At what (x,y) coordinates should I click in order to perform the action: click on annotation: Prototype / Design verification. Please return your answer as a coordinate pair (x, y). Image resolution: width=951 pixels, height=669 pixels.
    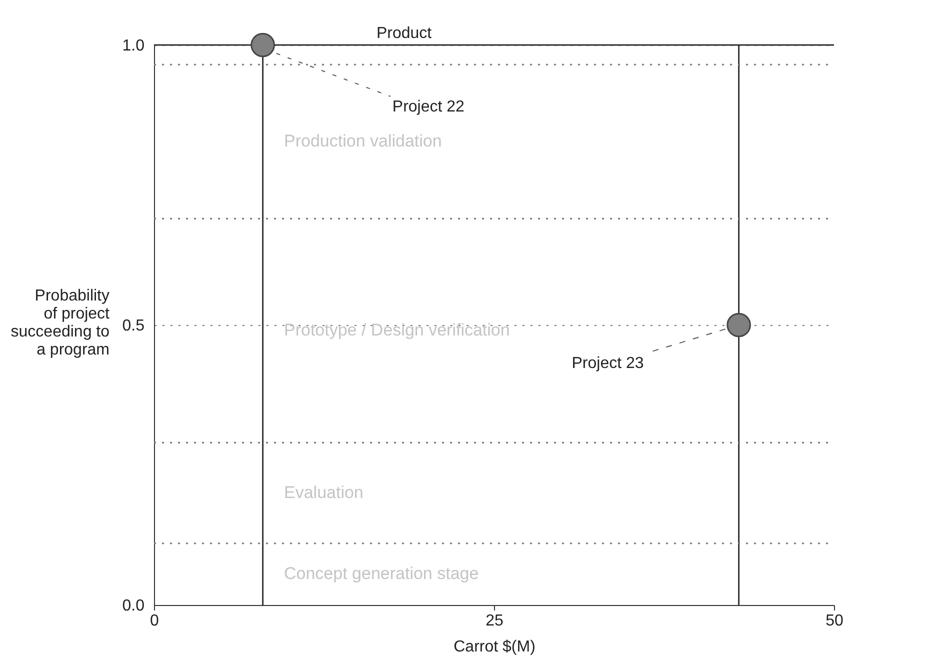
    Looking at the image, I should click on (397, 330).